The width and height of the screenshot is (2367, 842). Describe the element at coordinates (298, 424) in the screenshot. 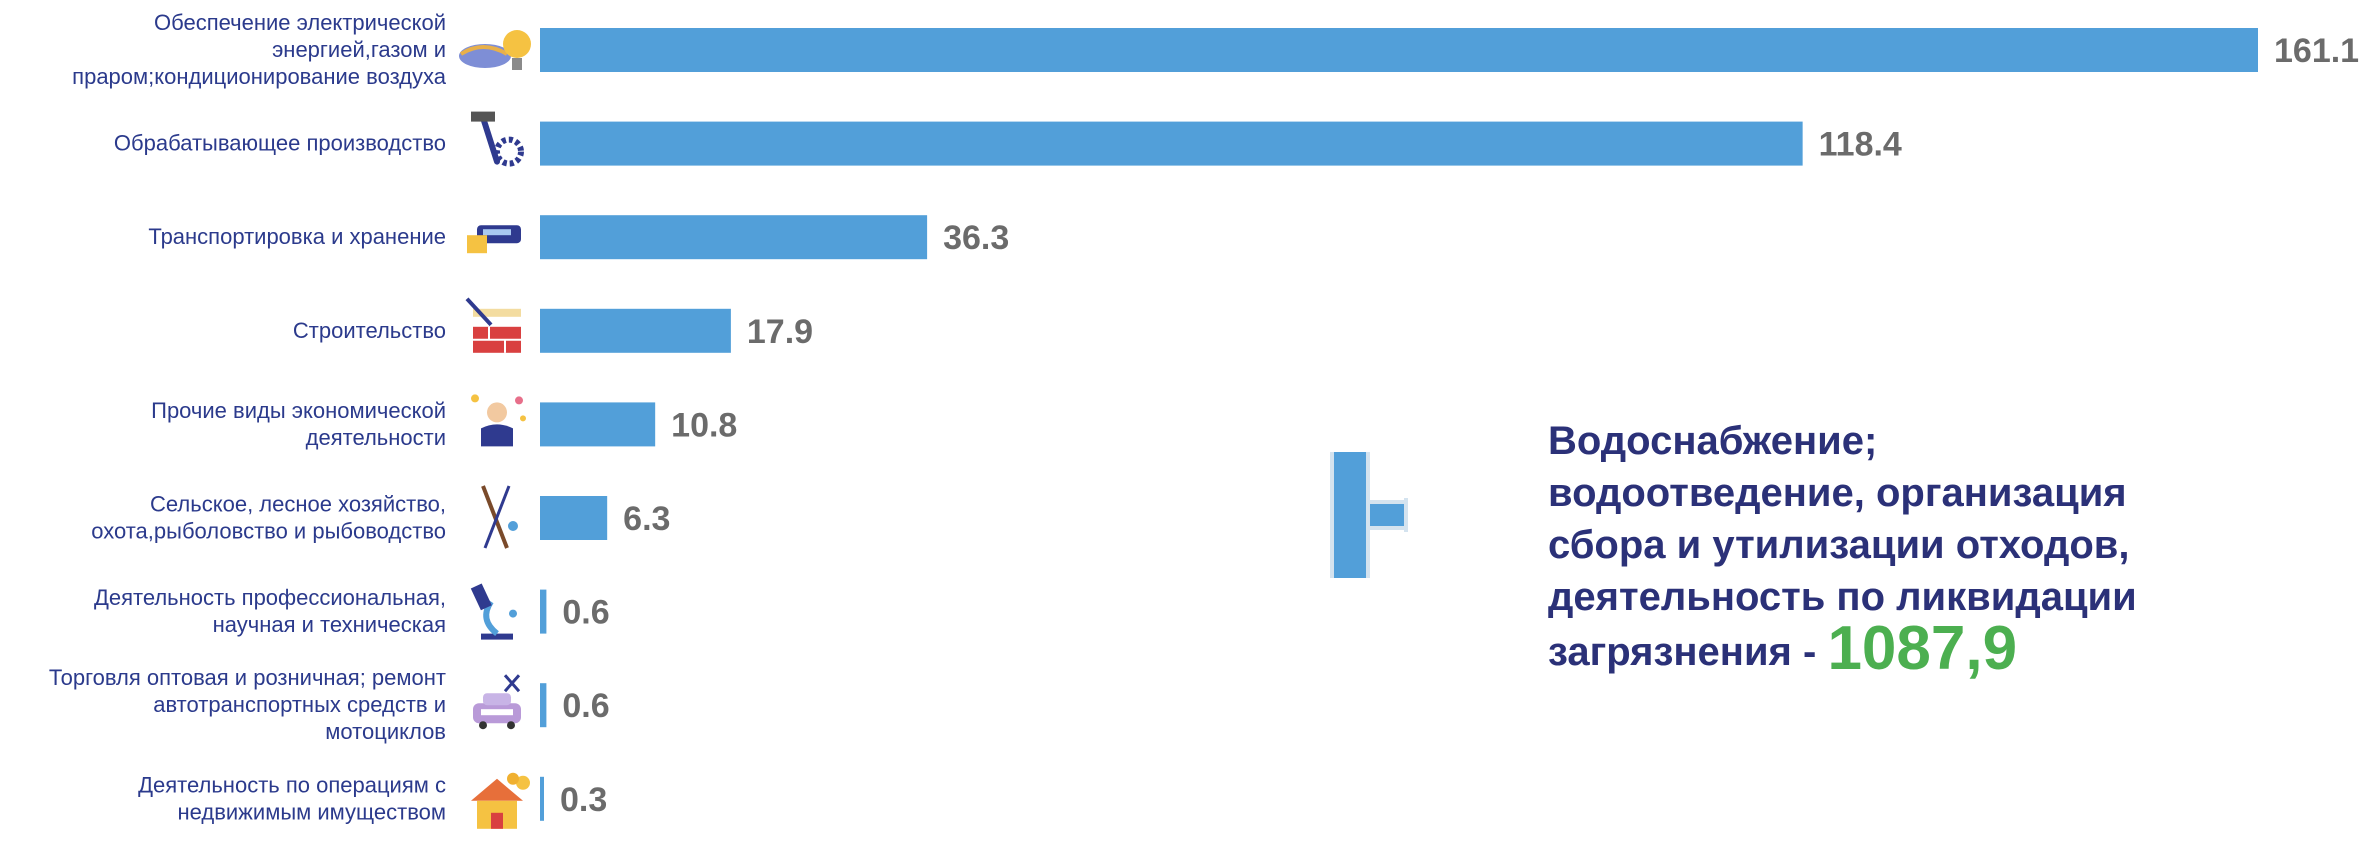

I see `category-label: Прочие виды экономической деятельности` at that location.